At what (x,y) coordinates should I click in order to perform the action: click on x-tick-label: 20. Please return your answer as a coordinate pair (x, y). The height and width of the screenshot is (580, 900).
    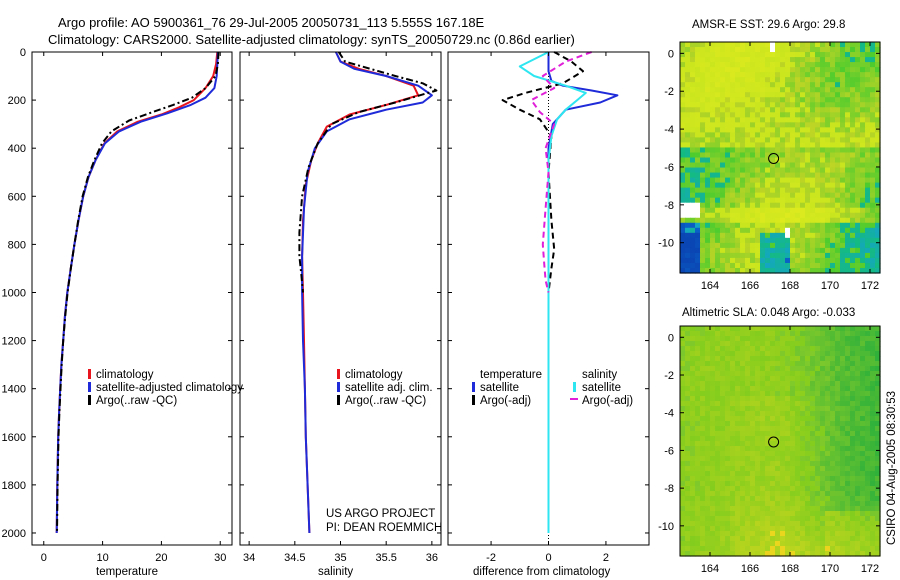
    Looking at the image, I should click on (161, 558).